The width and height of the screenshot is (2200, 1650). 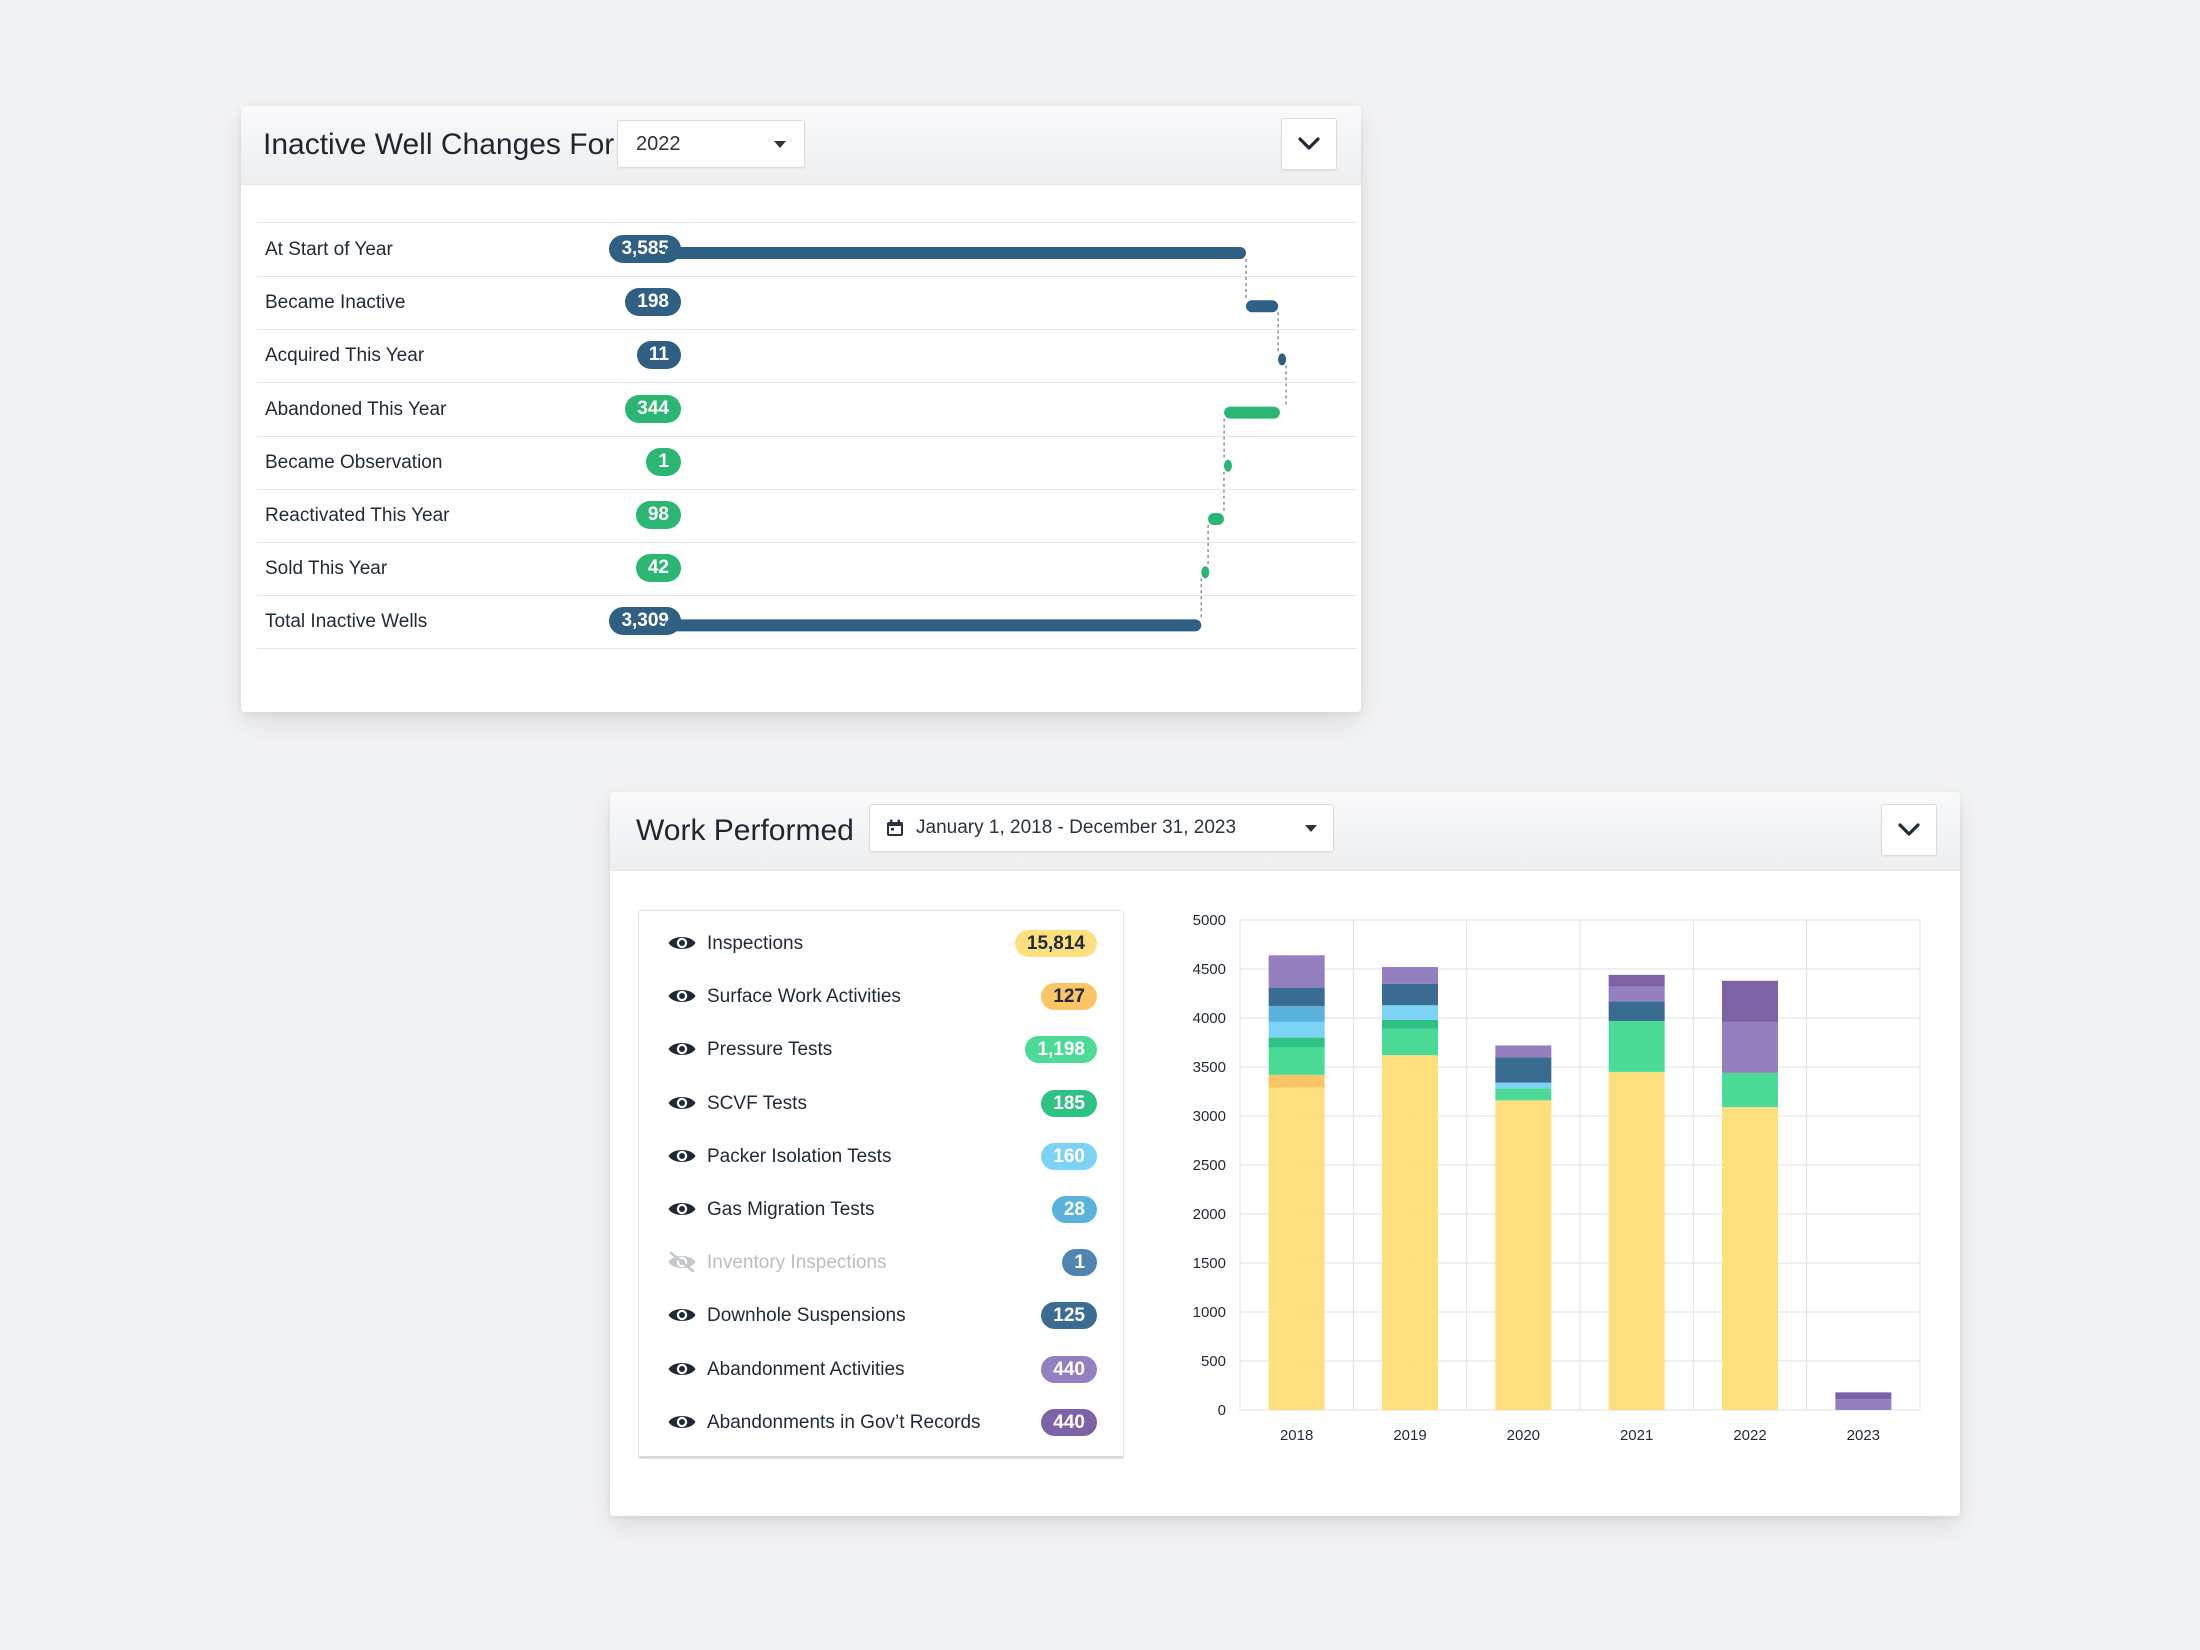 I want to click on row-value-badge: 11, so click(x=658, y=355).